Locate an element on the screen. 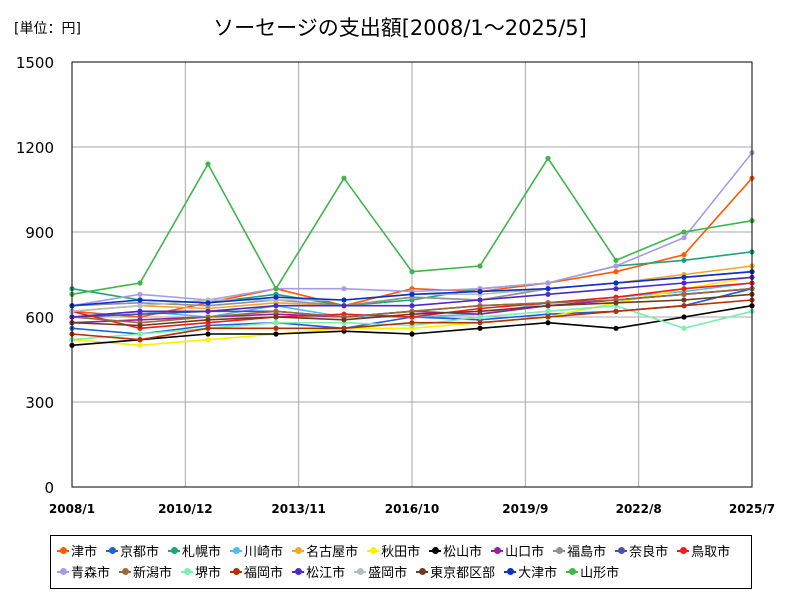 The image size is (800, 600). legend-label: 京都市 is located at coordinates (140, 552).